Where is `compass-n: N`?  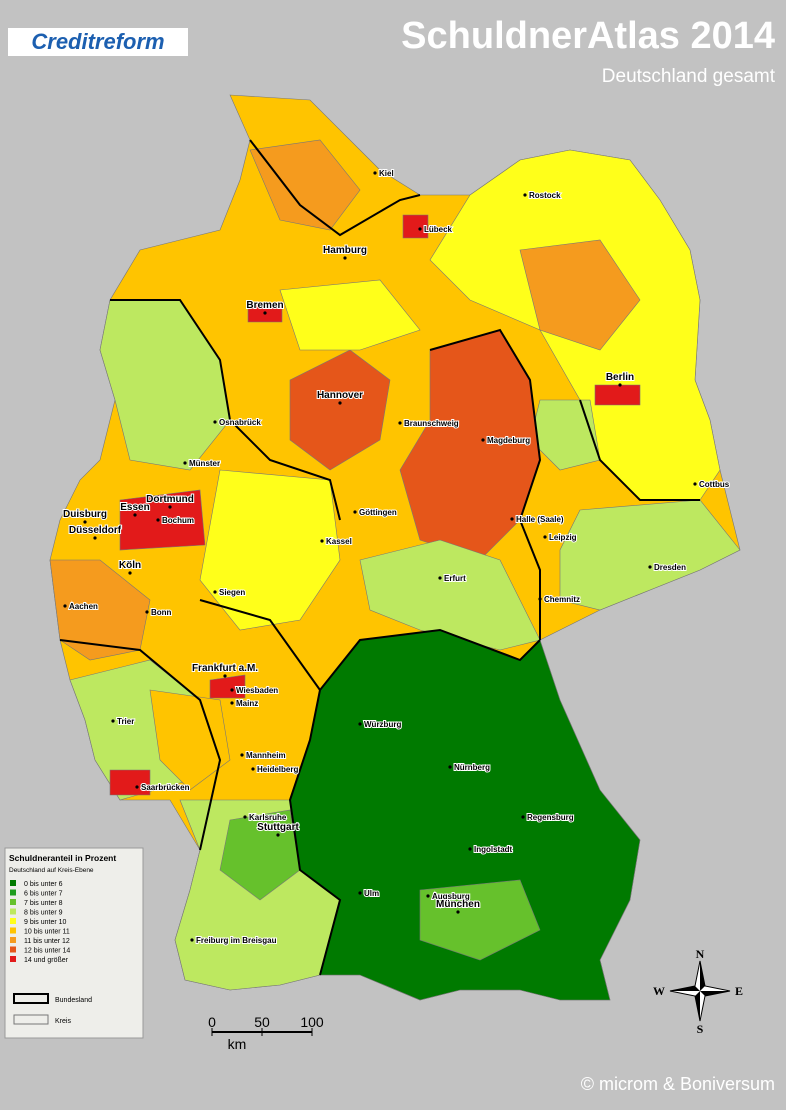 compass-n: N is located at coordinates (700, 954).